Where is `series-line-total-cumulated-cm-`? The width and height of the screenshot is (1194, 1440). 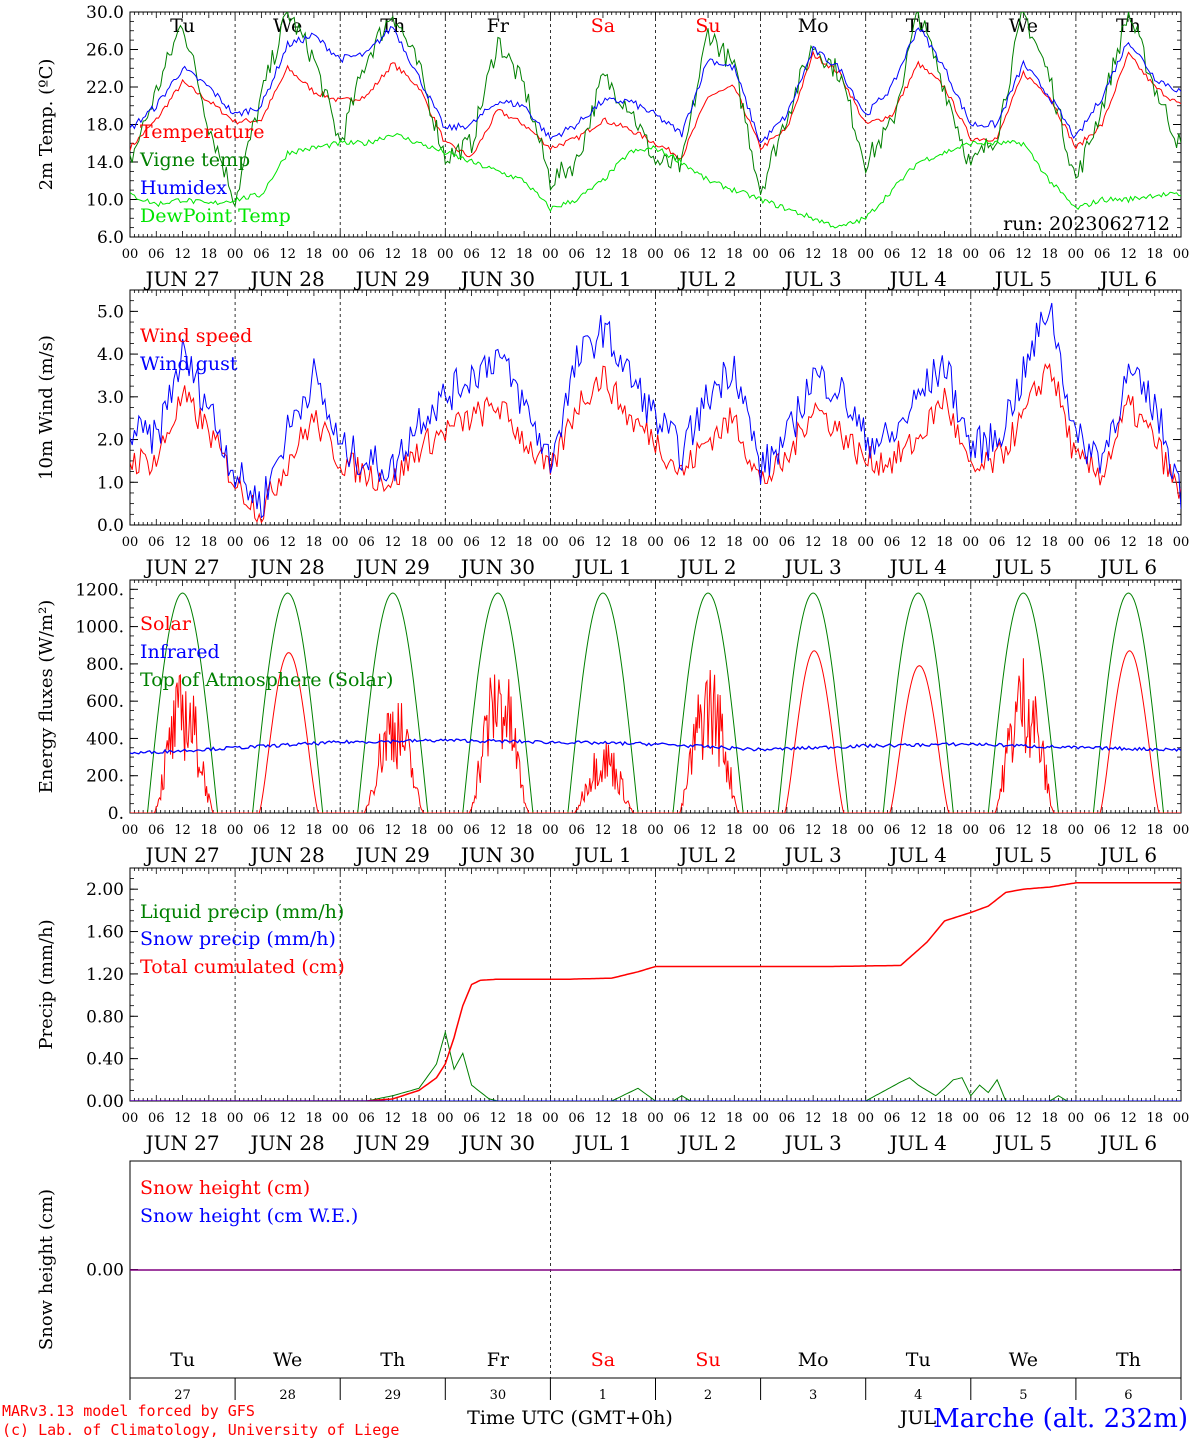 series-line-total-cumulated-cm- is located at coordinates (655, 991).